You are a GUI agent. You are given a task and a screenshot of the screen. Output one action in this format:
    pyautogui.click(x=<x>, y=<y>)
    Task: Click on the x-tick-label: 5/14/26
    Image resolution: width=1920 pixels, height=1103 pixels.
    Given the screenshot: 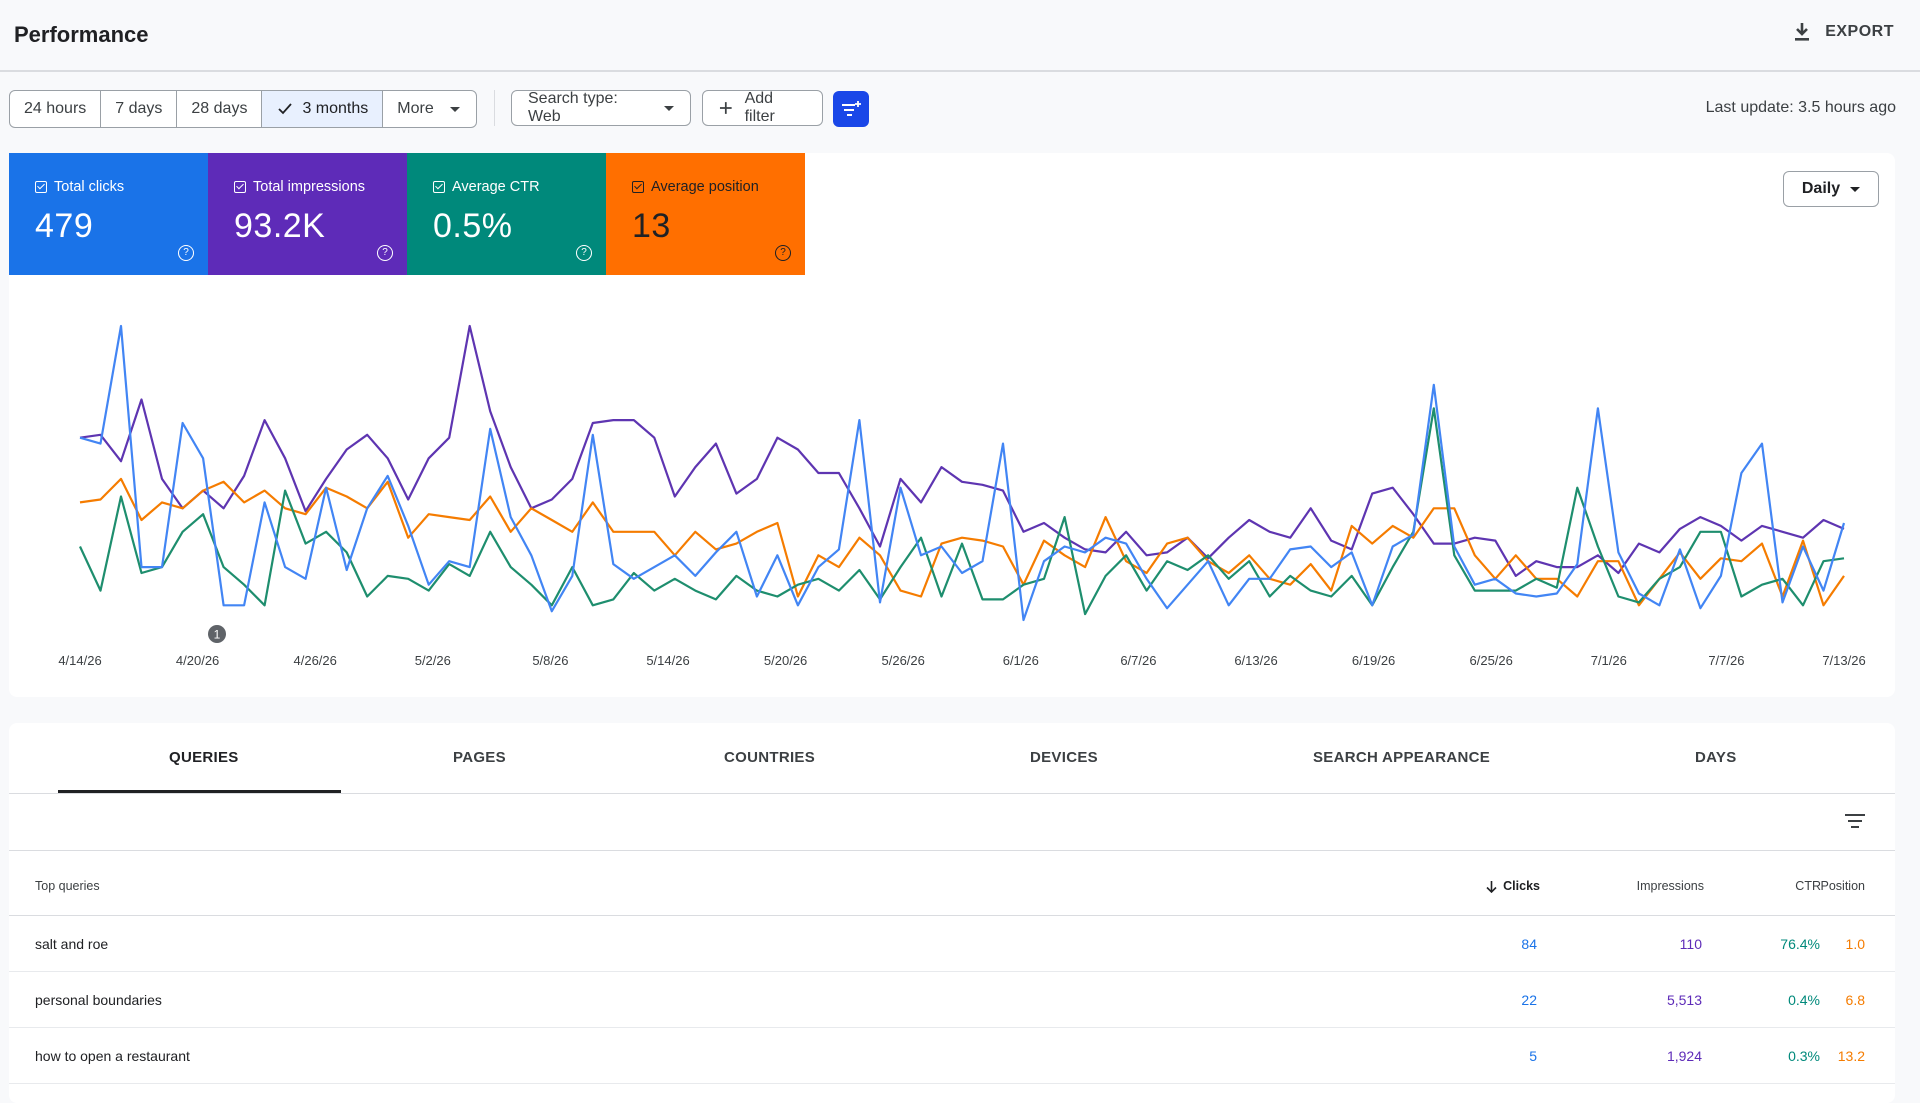 What is the action you would take?
    pyautogui.click(x=667, y=660)
    